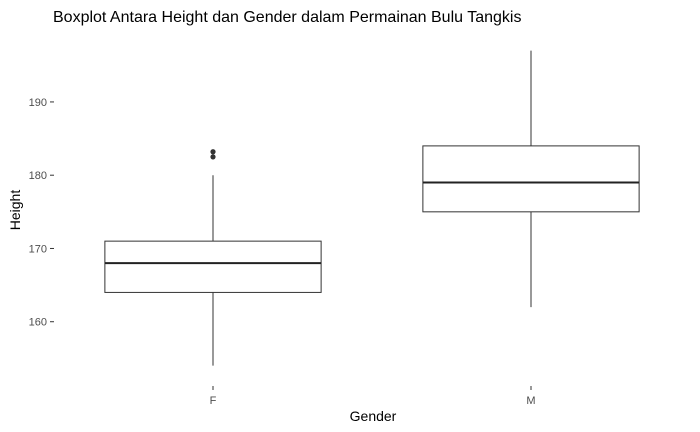  What do you see at coordinates (38, 103) in the screenshot?
I see `y-tick-label: 190` at bounding box center [38, 103].